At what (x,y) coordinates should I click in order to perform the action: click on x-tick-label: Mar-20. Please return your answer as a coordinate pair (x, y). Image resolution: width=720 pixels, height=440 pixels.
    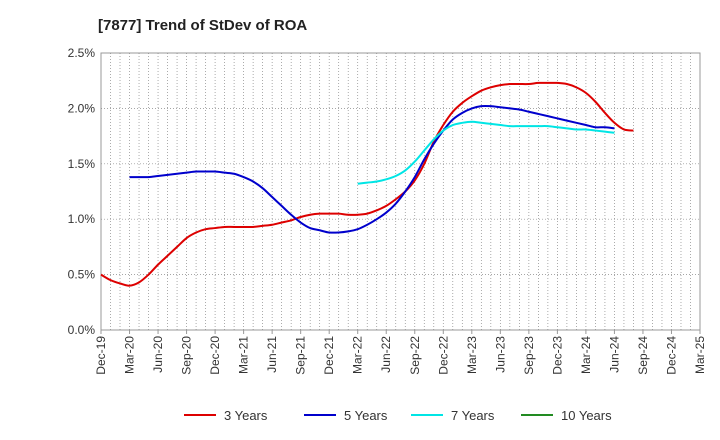
    Looking at the image, I should click on (130, 355).